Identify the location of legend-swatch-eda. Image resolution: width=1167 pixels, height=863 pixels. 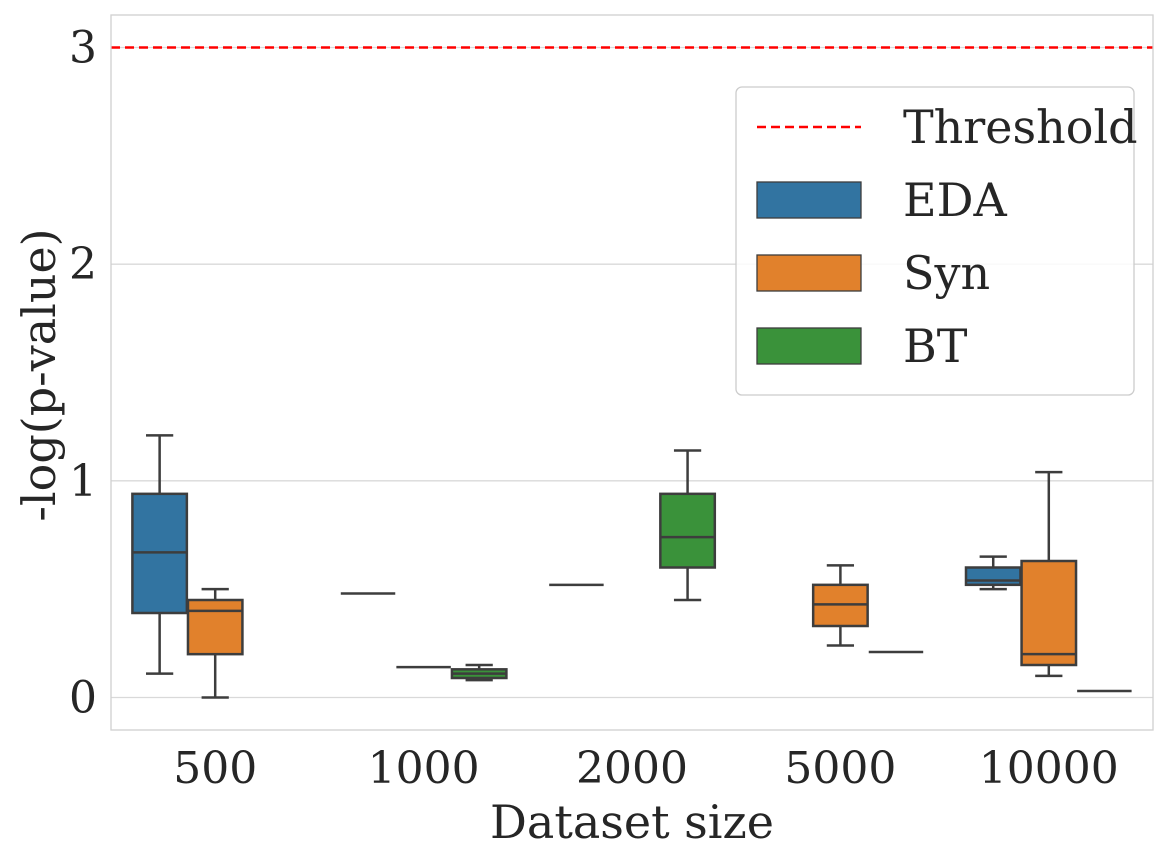
(809, 200).